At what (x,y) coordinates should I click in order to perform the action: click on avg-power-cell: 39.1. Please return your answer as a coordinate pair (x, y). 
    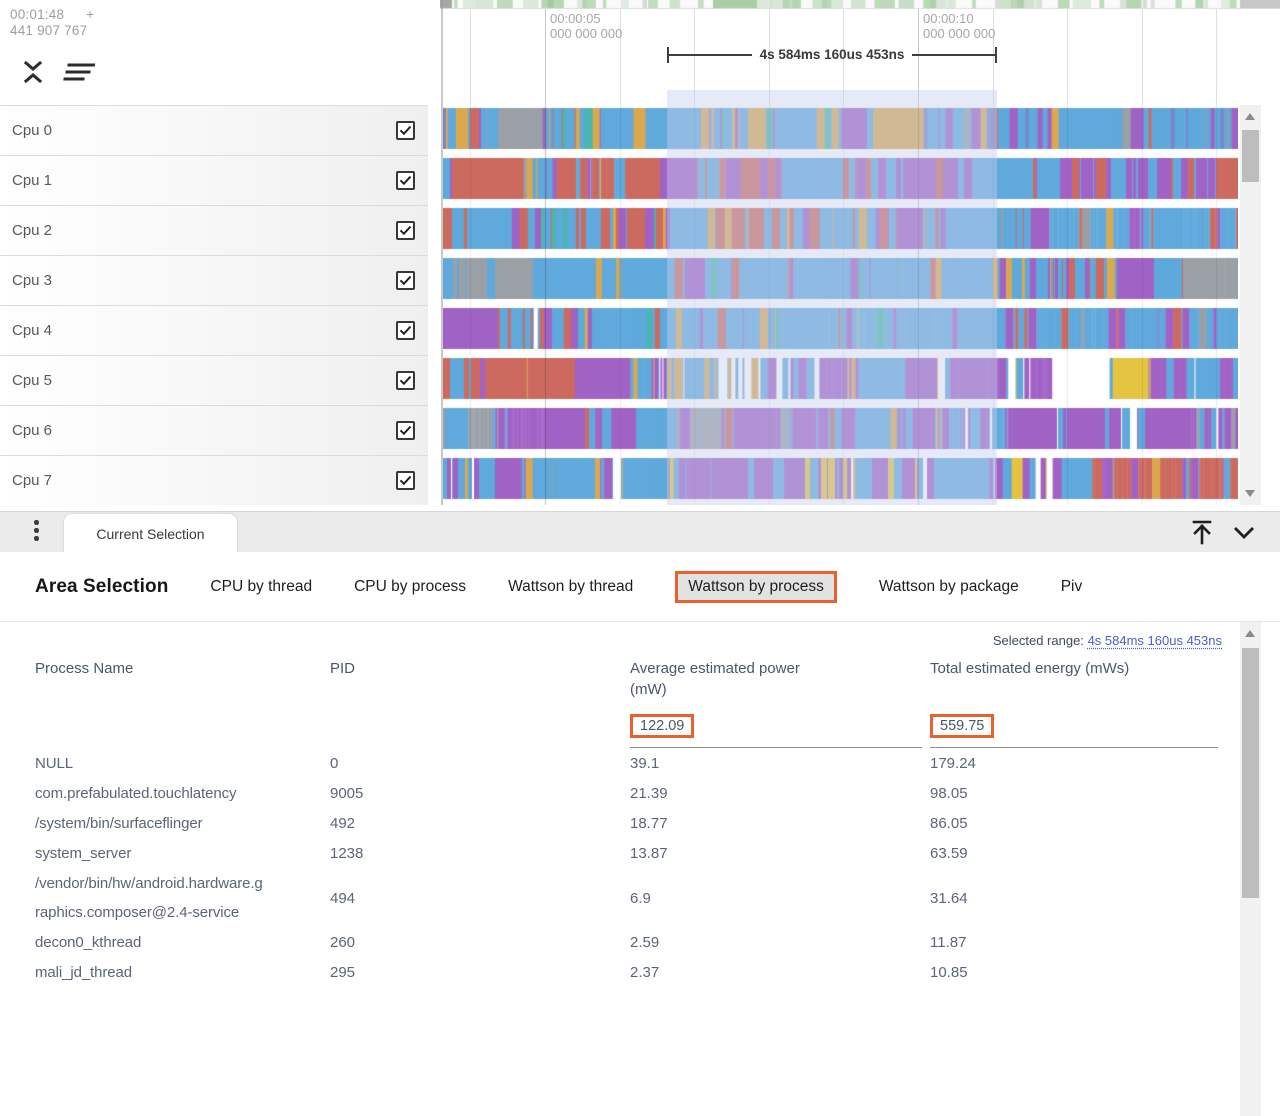
    Looking at the image, I should click on (645, 763).